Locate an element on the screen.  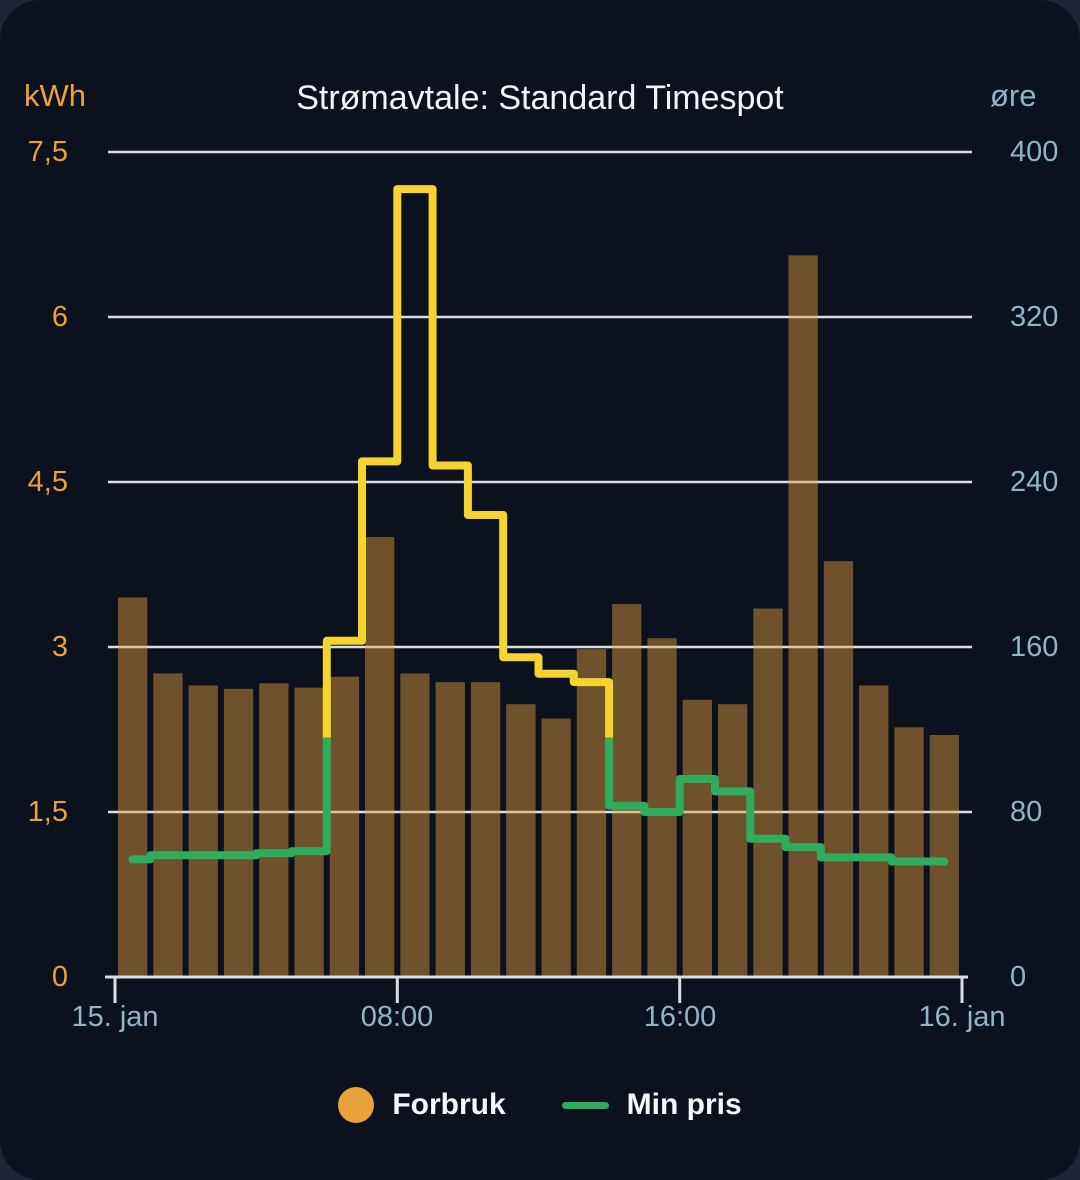
y-right-tick-3: 160 is located at coordinates (1034, 647).